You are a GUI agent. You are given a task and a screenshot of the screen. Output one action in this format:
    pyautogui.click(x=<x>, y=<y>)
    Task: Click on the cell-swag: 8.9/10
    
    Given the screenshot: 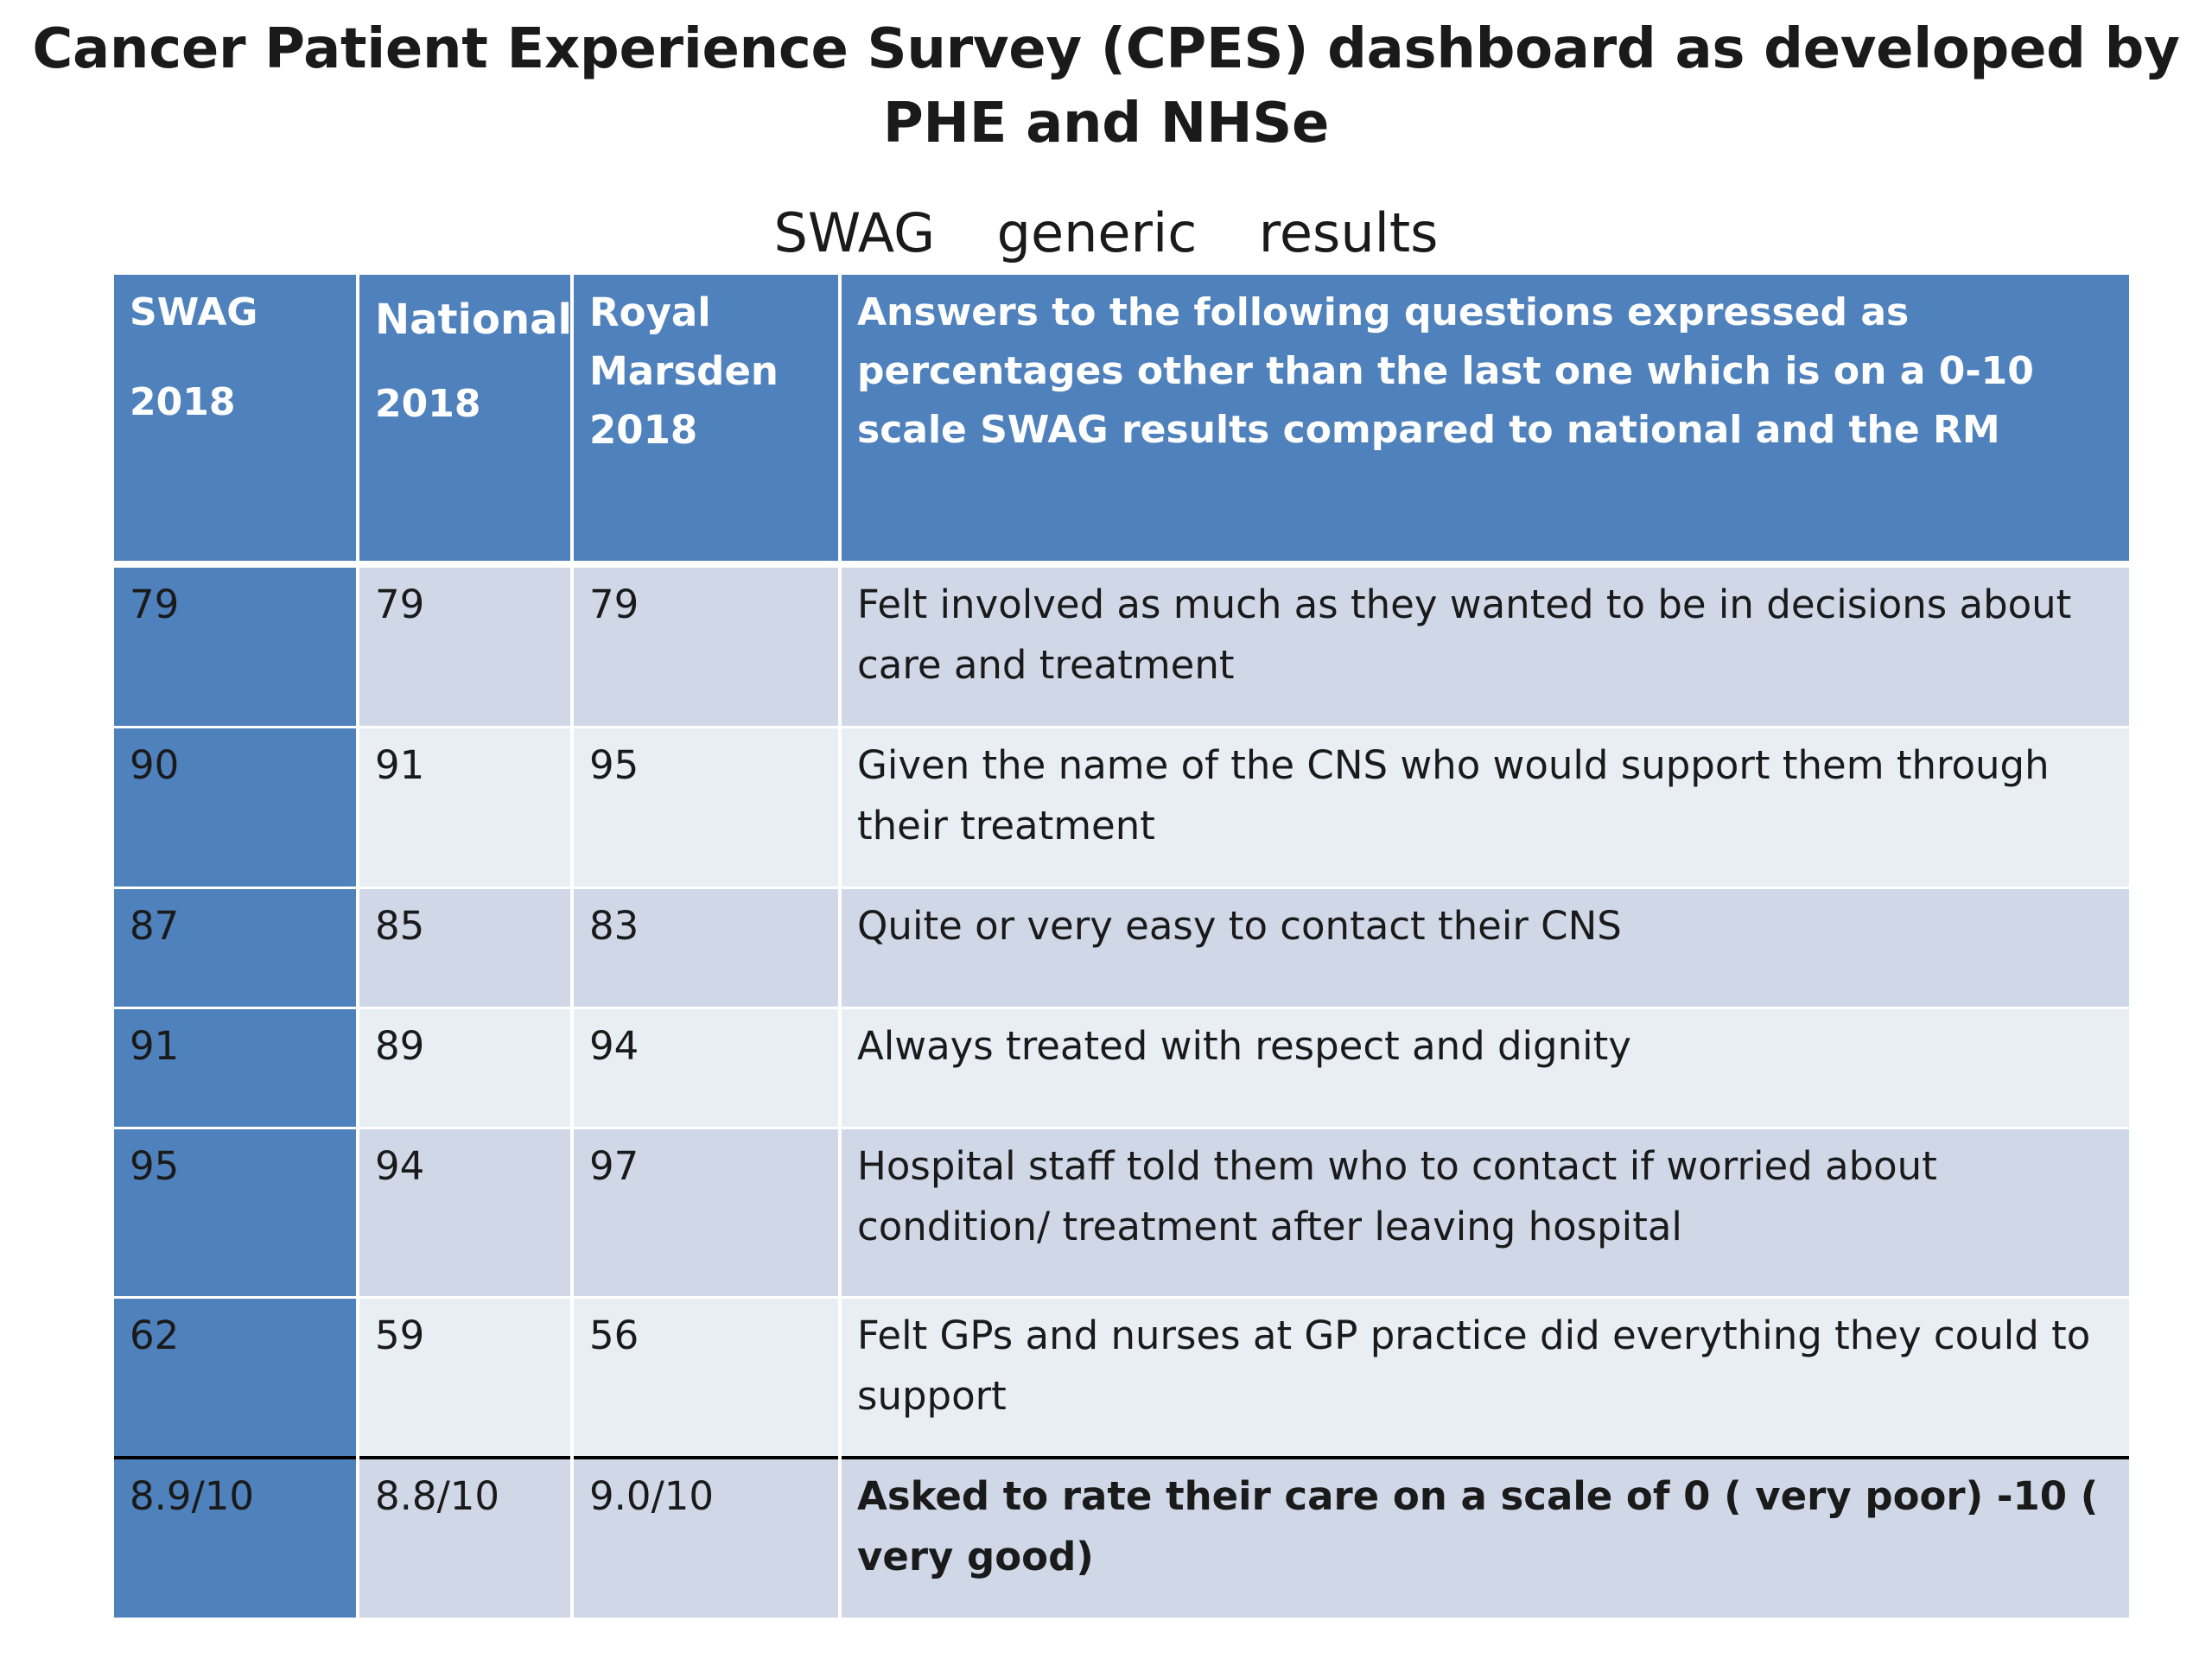 What is the action you would take?
    pyautogui.click(x=236, y=1538)
    